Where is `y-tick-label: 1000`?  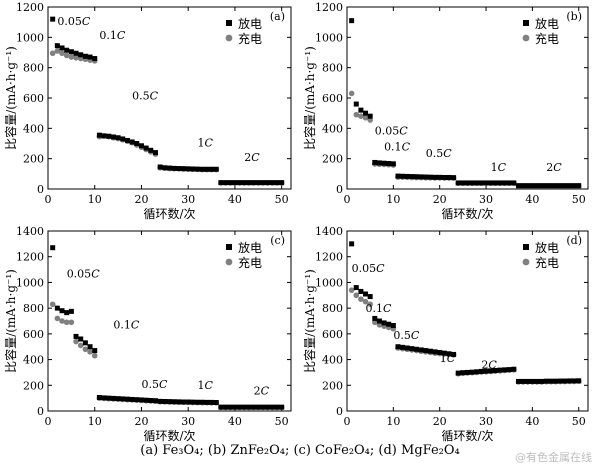 y-tick-label: 1000 is located at coordinates (329, 37).